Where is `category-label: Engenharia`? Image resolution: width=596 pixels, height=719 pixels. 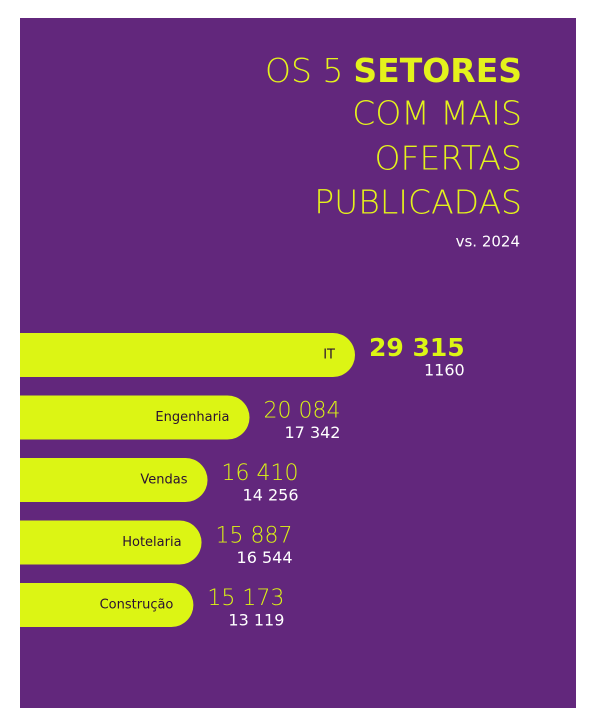
category-label: Engenharia is located at coordinates (192, 417).